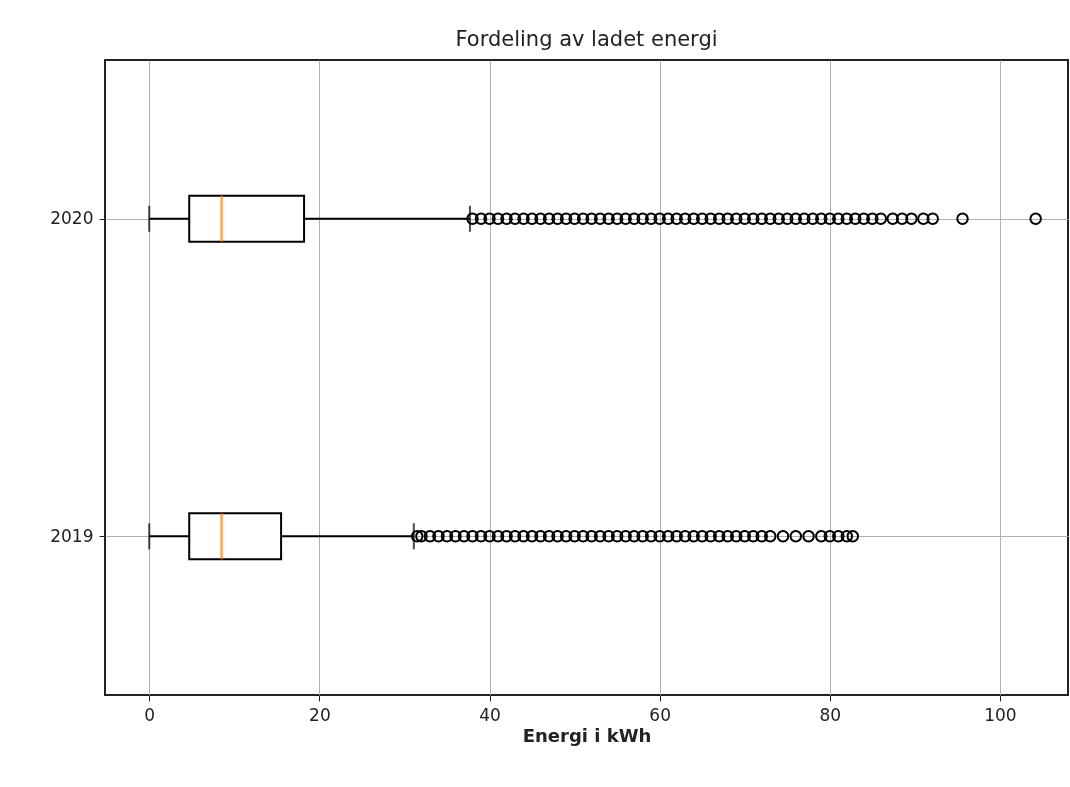  Describe the element at coordinates (320, 714) in the screenshot. I see `x-tick-label: 20` at that location.